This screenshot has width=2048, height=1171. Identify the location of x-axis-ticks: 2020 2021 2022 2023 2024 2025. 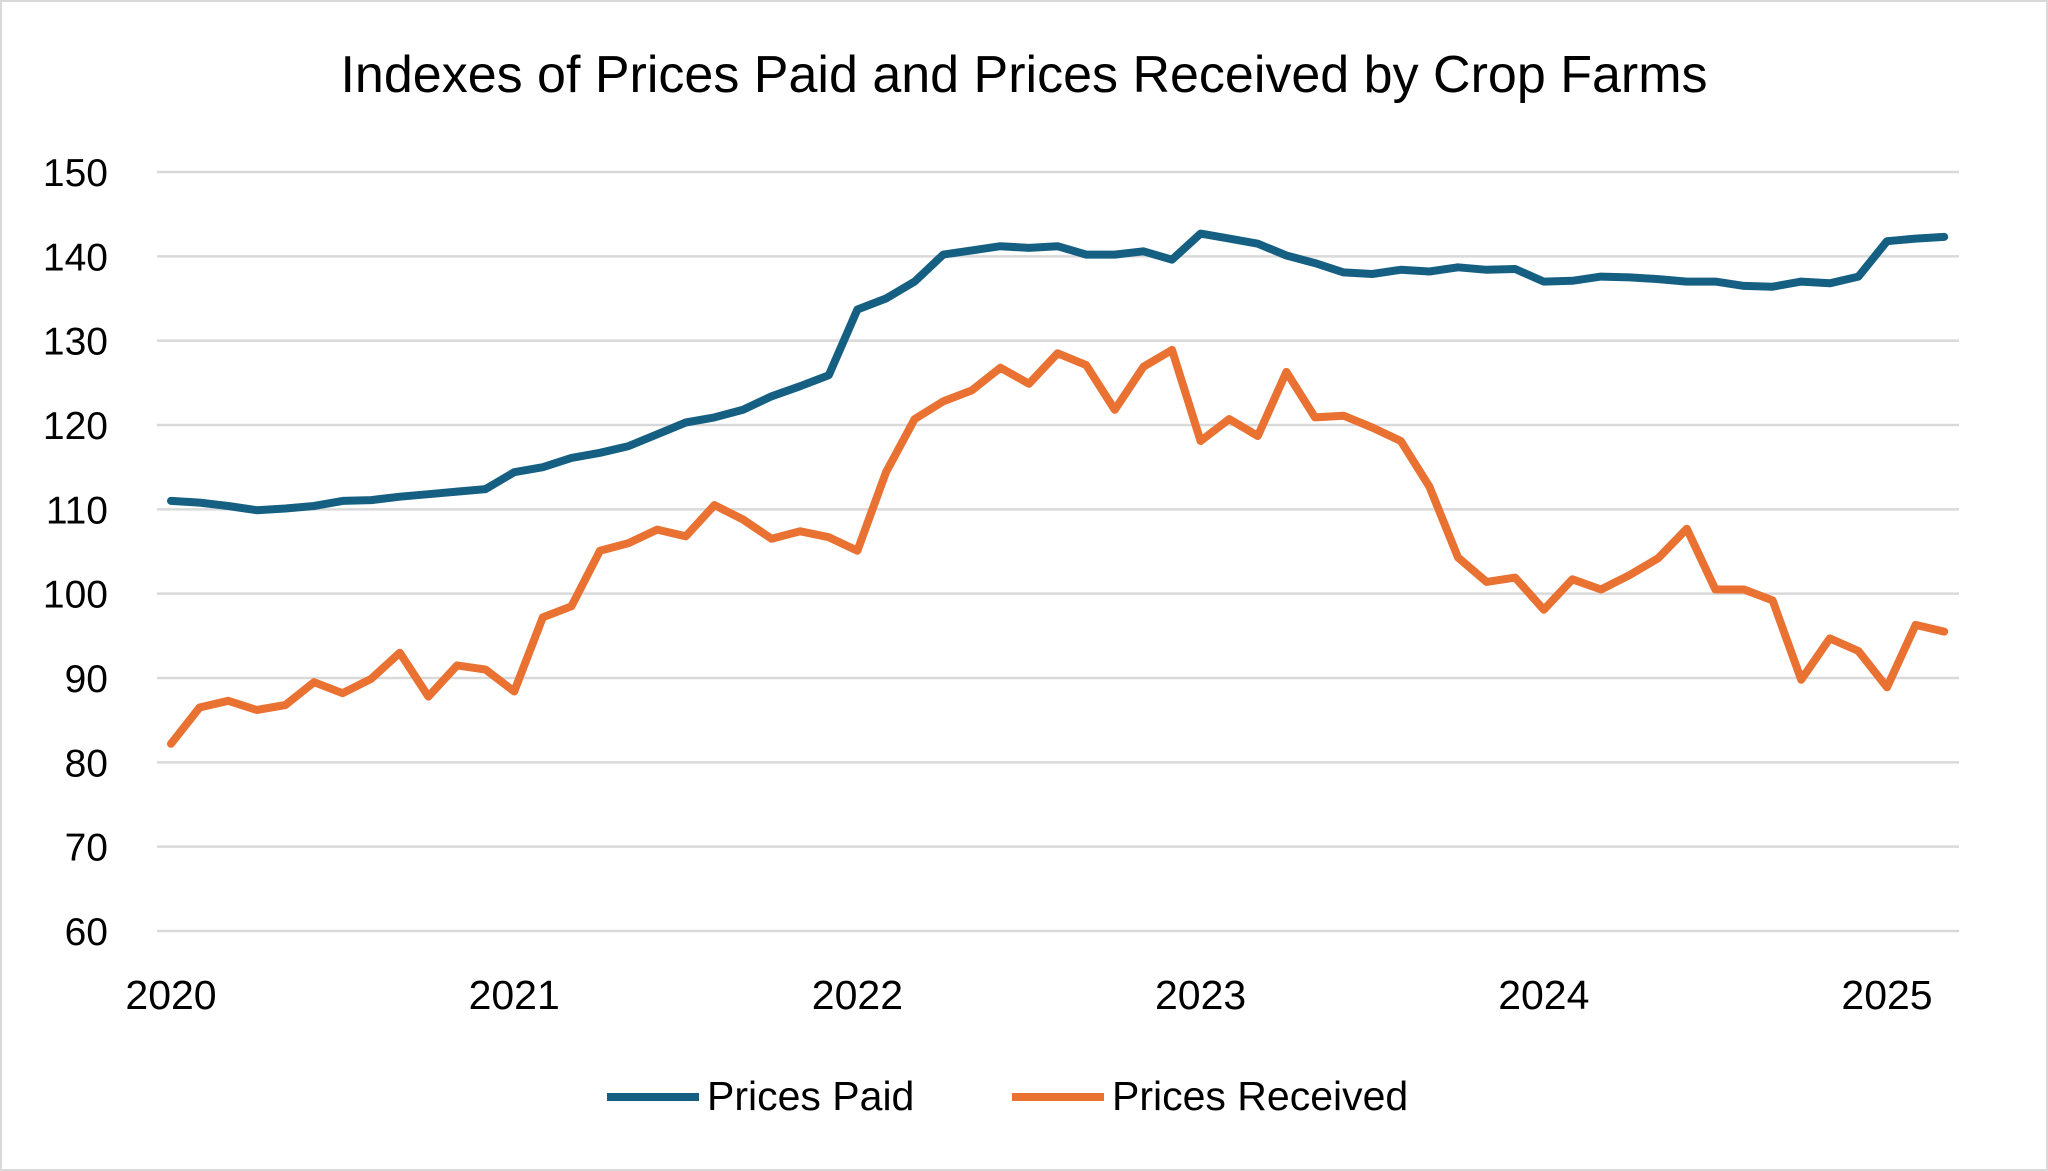
(1028, 995).